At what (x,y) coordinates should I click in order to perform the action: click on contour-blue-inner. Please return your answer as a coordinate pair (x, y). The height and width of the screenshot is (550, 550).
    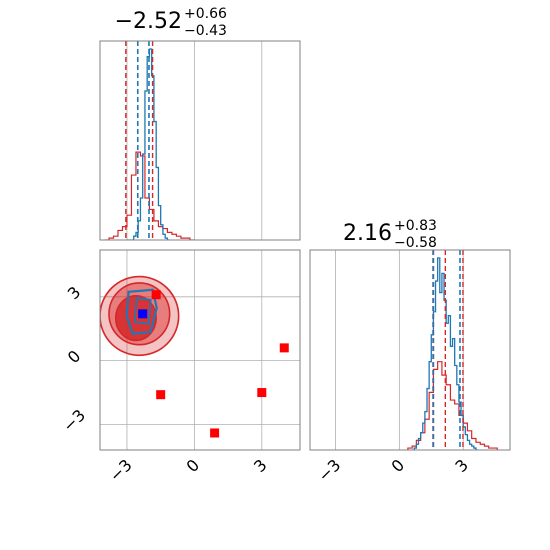
    Looking at the image, I should click on (142, 310).